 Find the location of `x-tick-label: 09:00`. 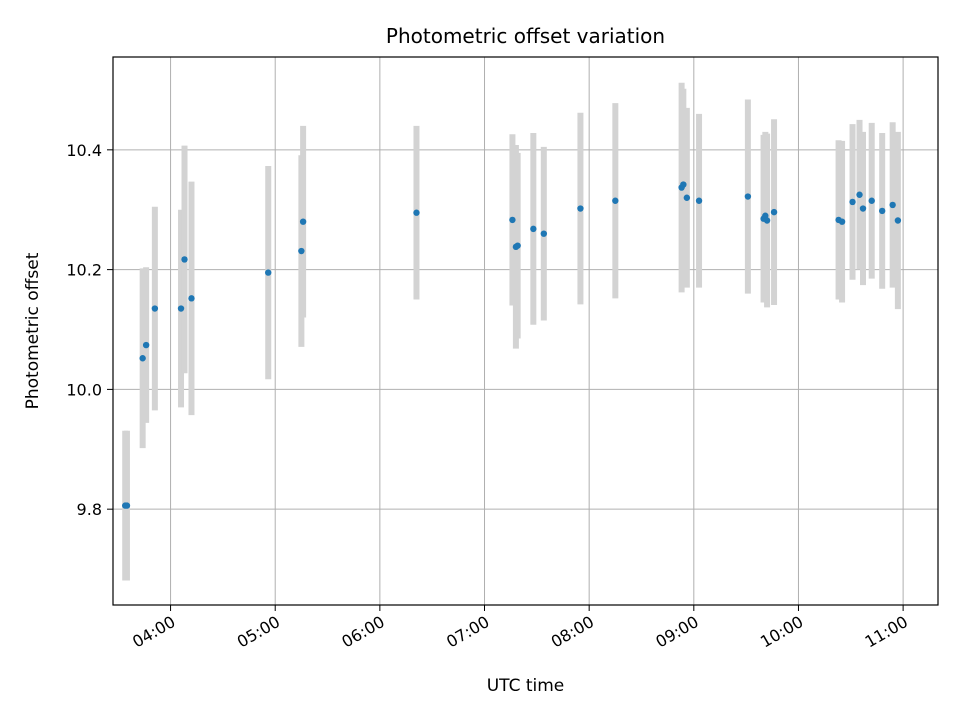

x-tick-label: 09:00 is located at coordinates (676, 632).